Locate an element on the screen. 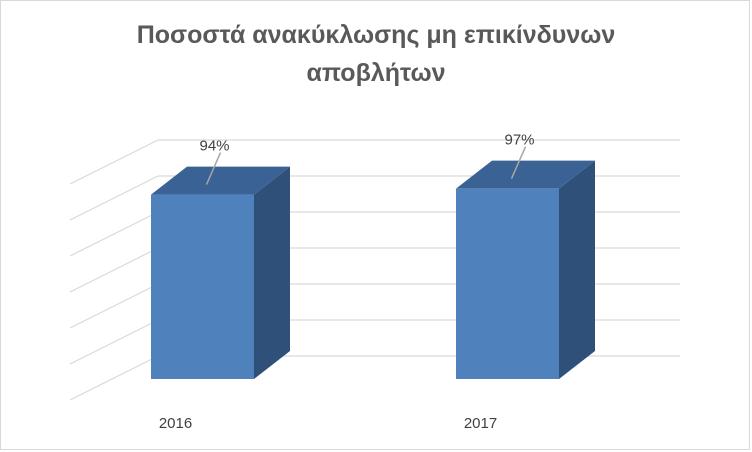 The height and width of the screenshot is (452, 752). chart-title-line-2: αποβλήτων is located at coordinates (376, 73).